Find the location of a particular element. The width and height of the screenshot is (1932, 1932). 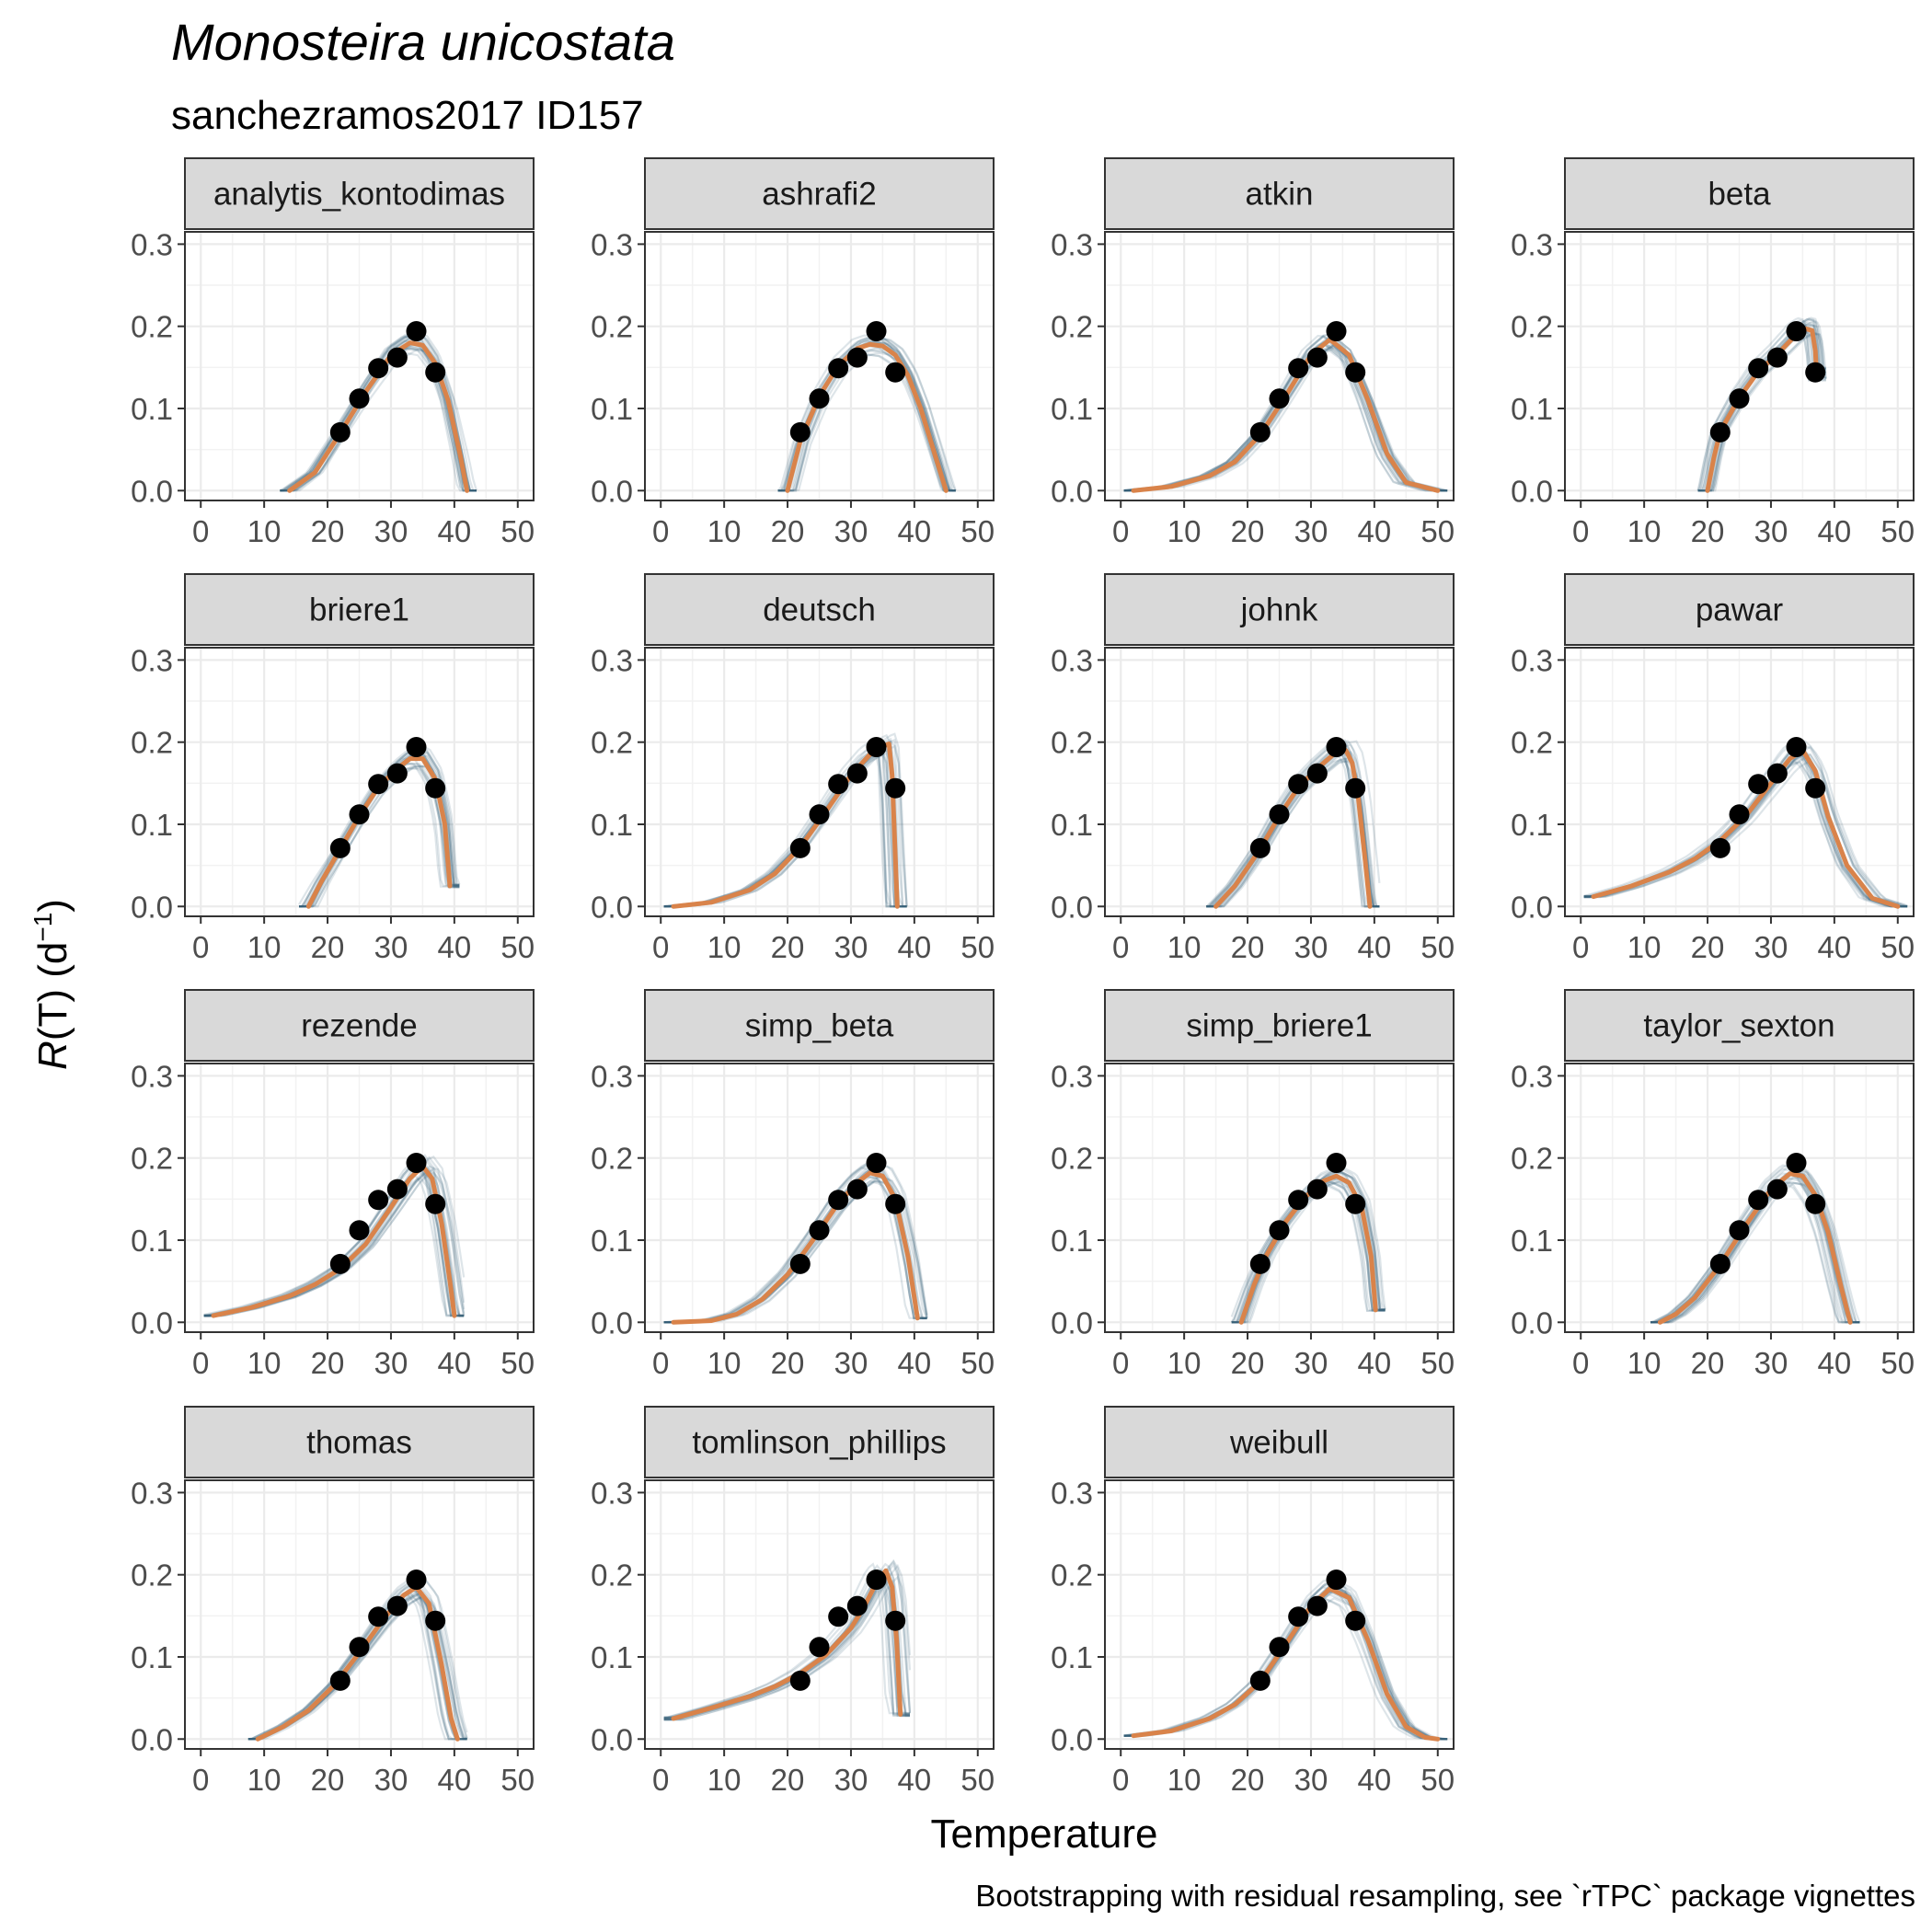

y-axis-title: R(T) (d−1) is located at coordinates (52, 984).